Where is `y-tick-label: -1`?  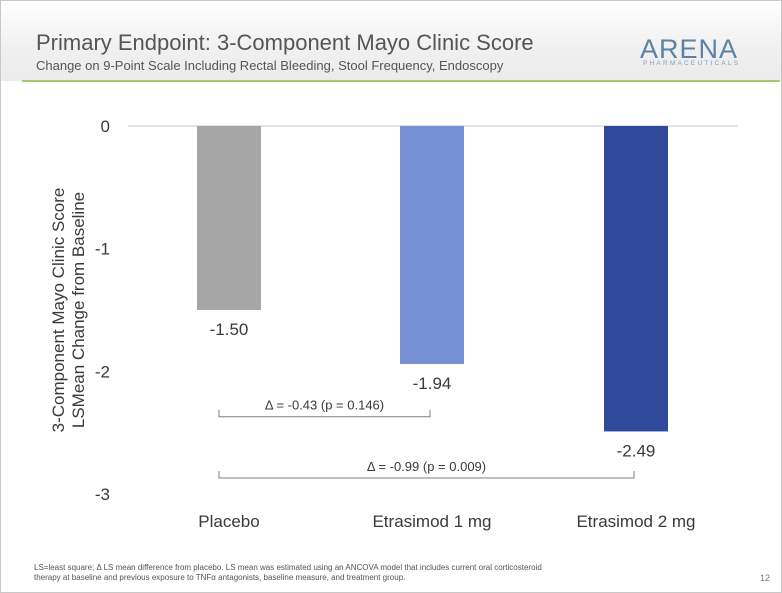 y-tick-label: -1 is located at coordinates (102, 249).